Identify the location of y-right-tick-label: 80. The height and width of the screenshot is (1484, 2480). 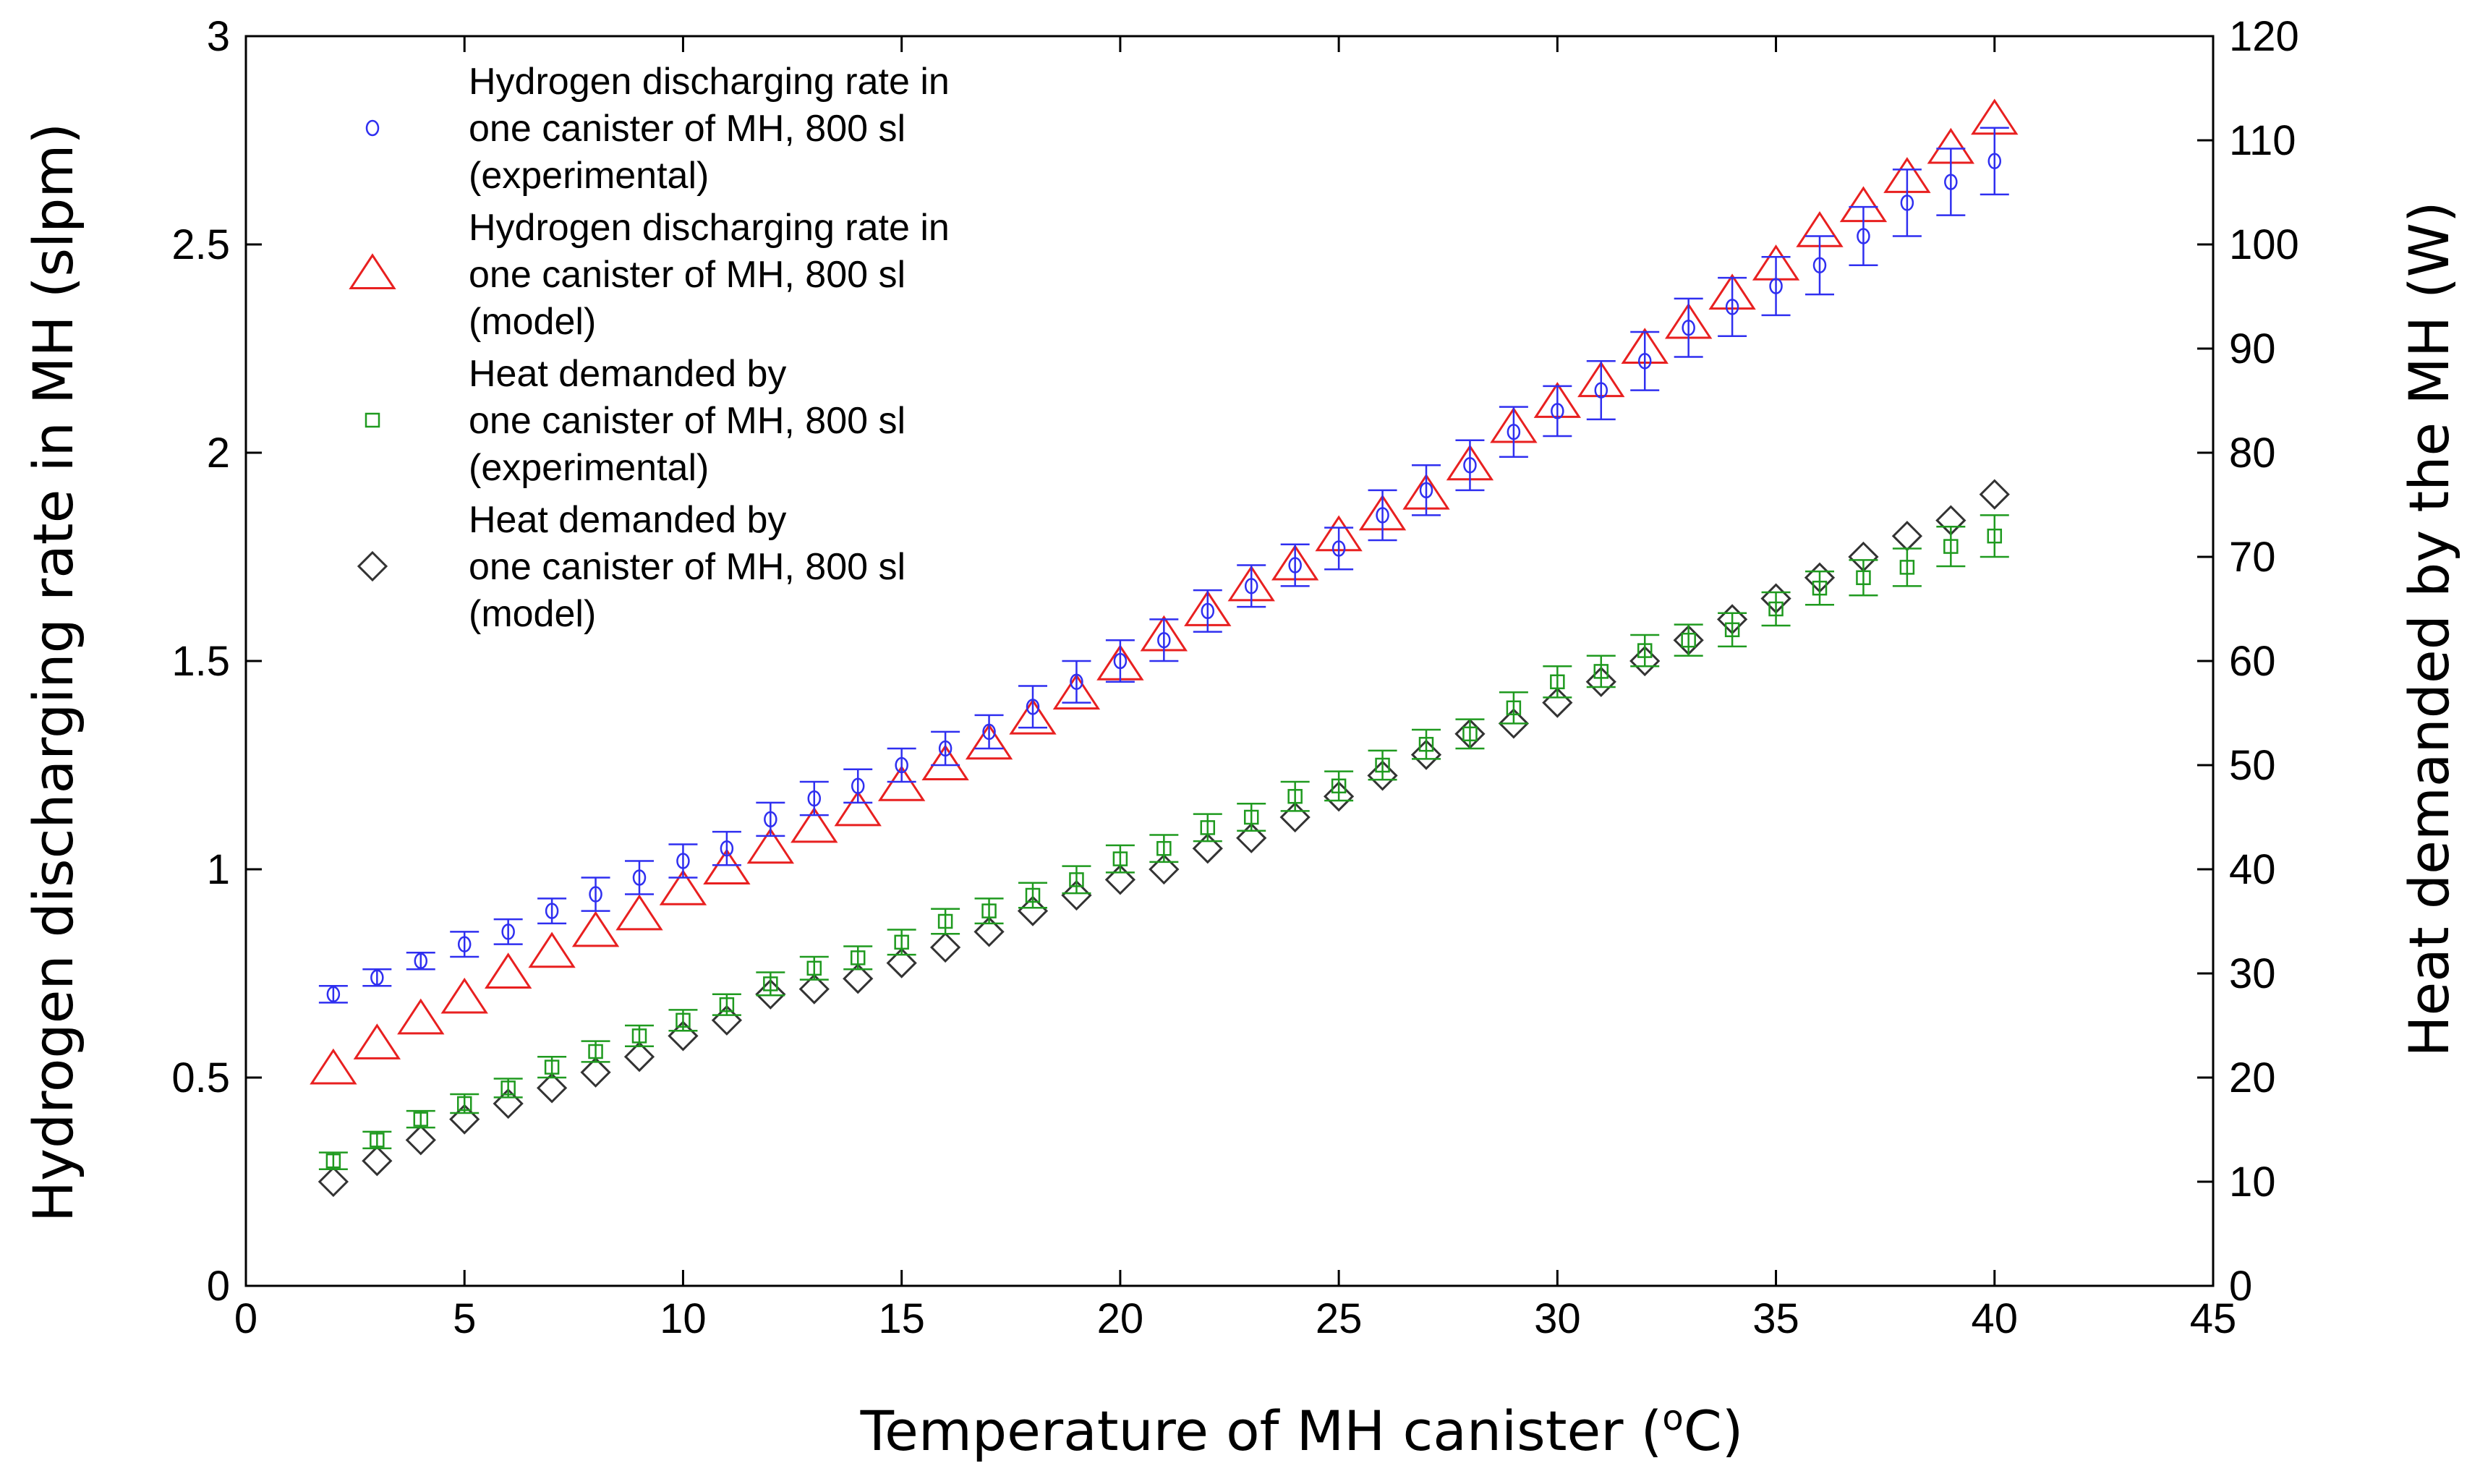
(2252, 453).